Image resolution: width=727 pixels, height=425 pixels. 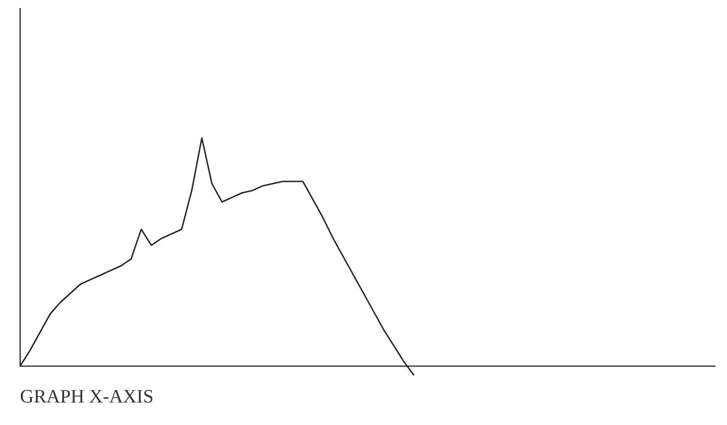 What do you see at coordinates (87, 397) in the screenshot?
I see `x-axis-title: GRAPH X-AXIS` at bounding box center [87, 397].